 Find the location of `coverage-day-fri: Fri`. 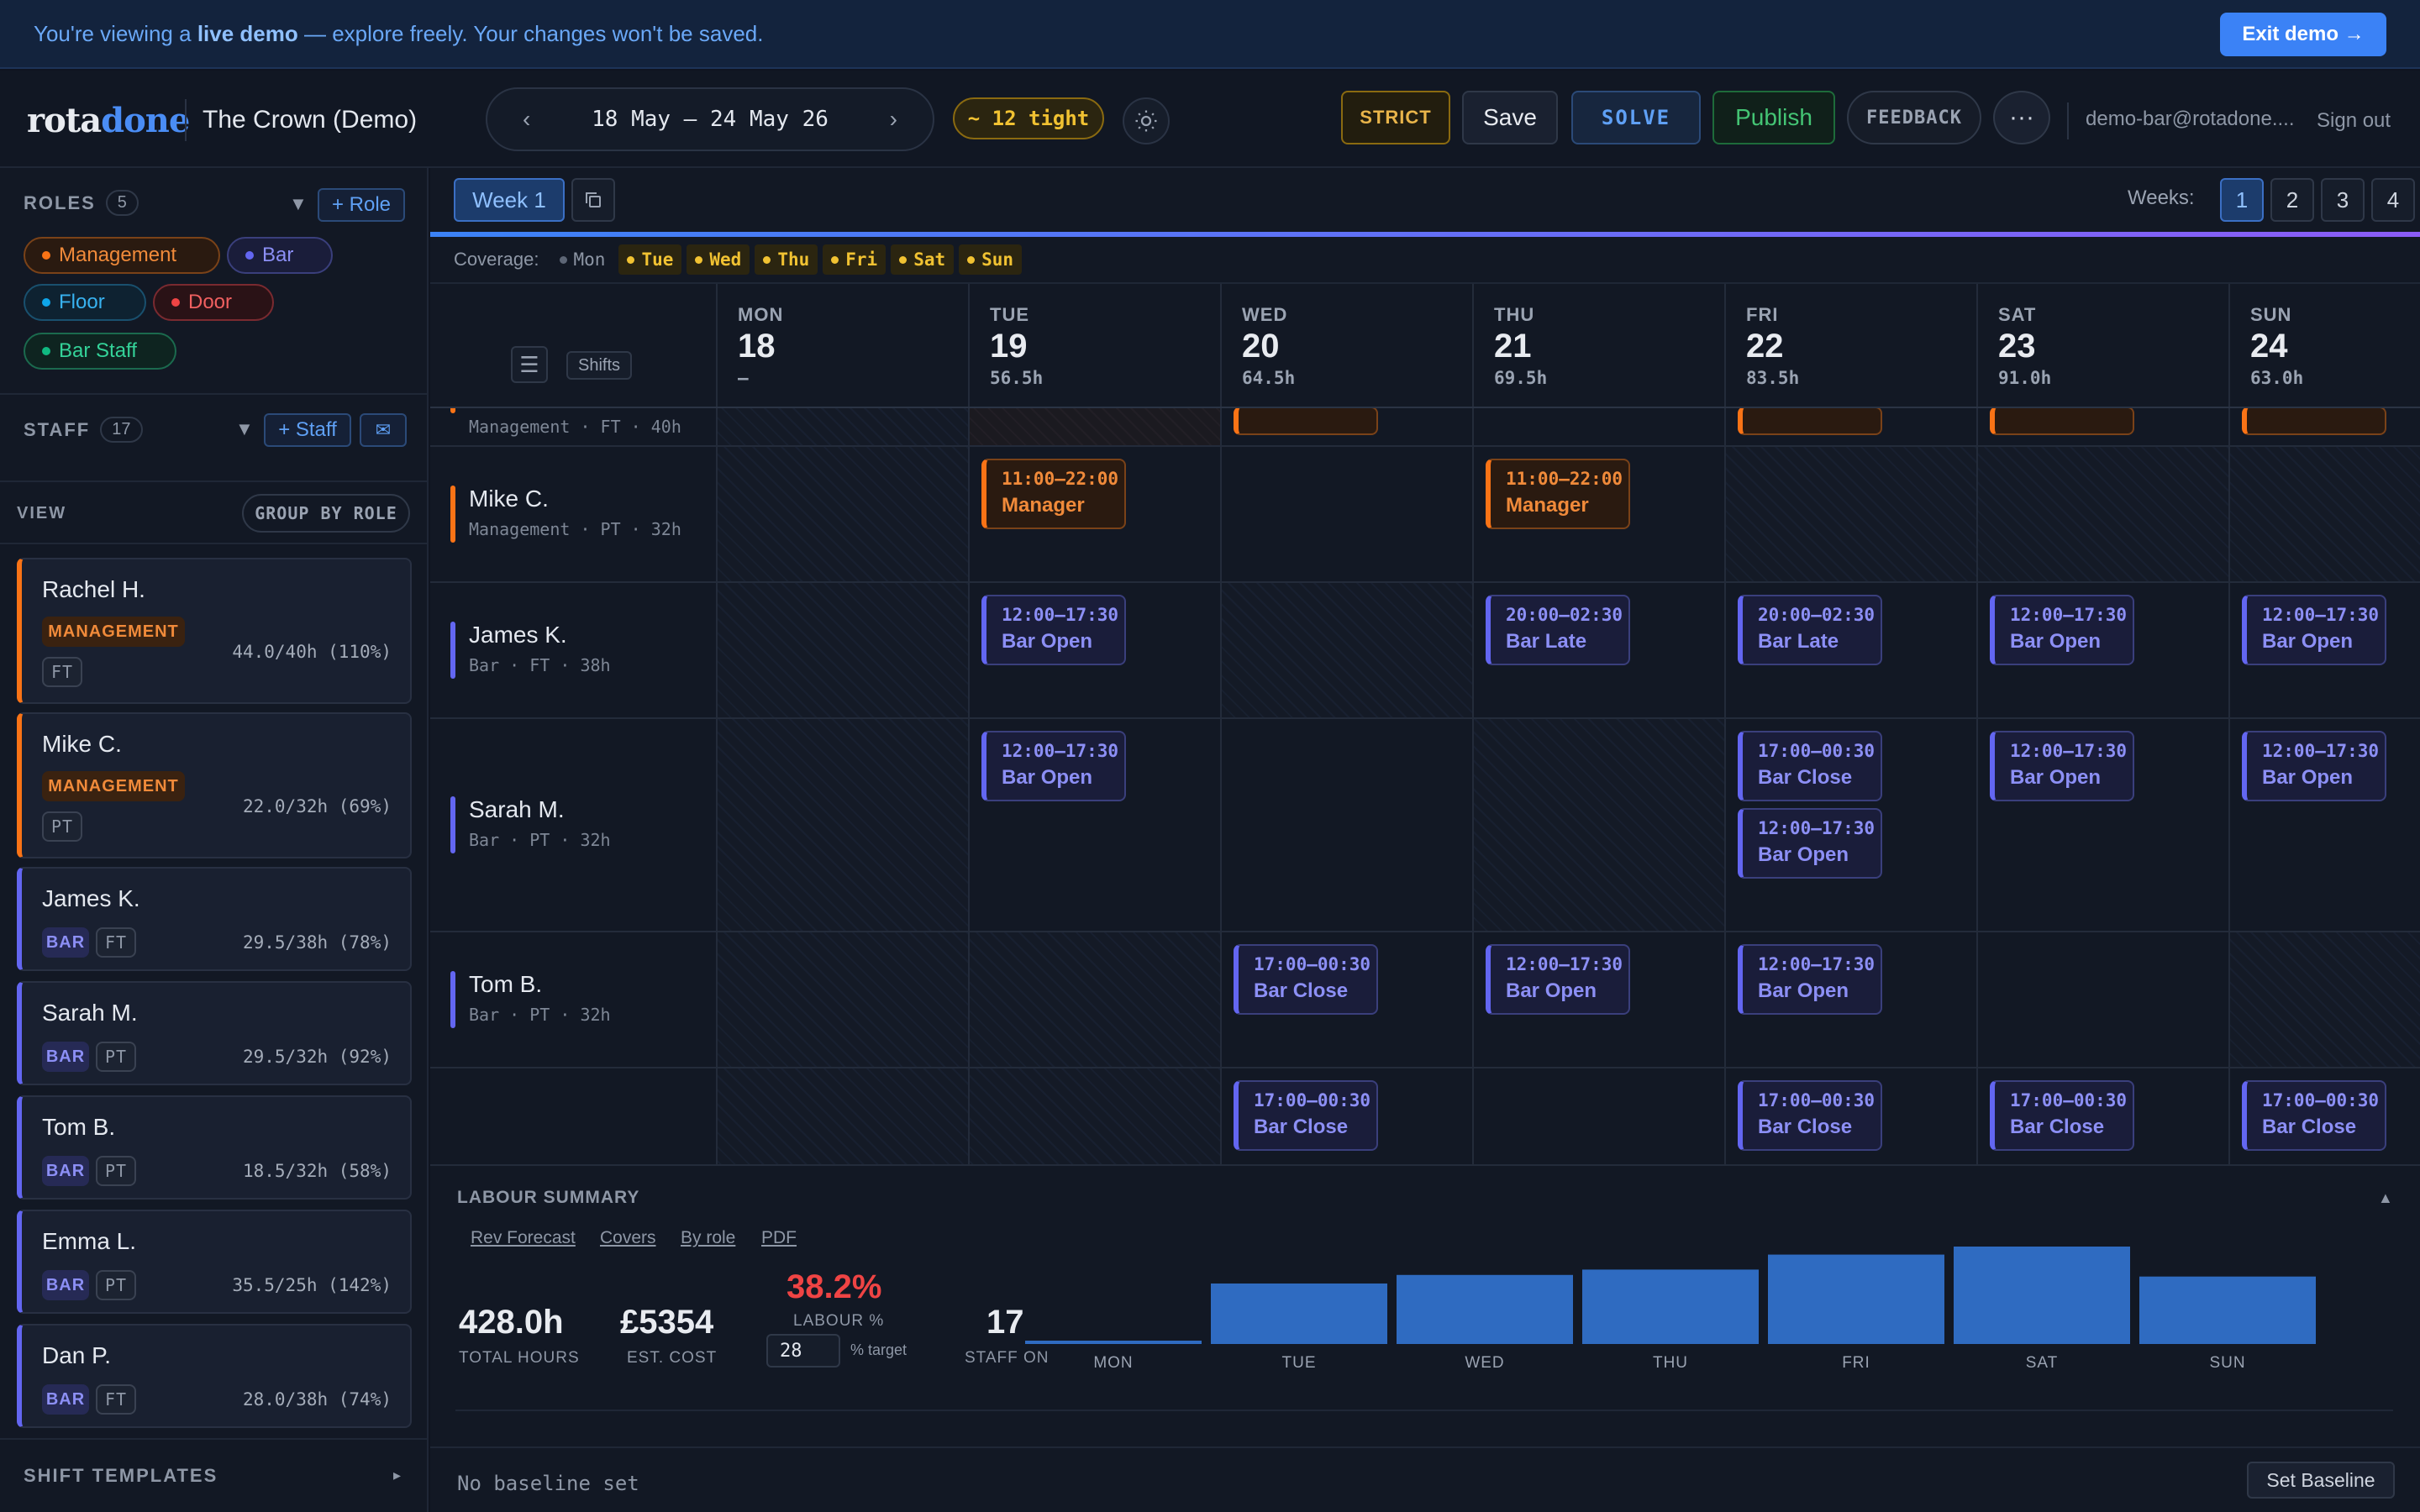

coverage-day-fri: Fri is located at coordinates (855, 259).